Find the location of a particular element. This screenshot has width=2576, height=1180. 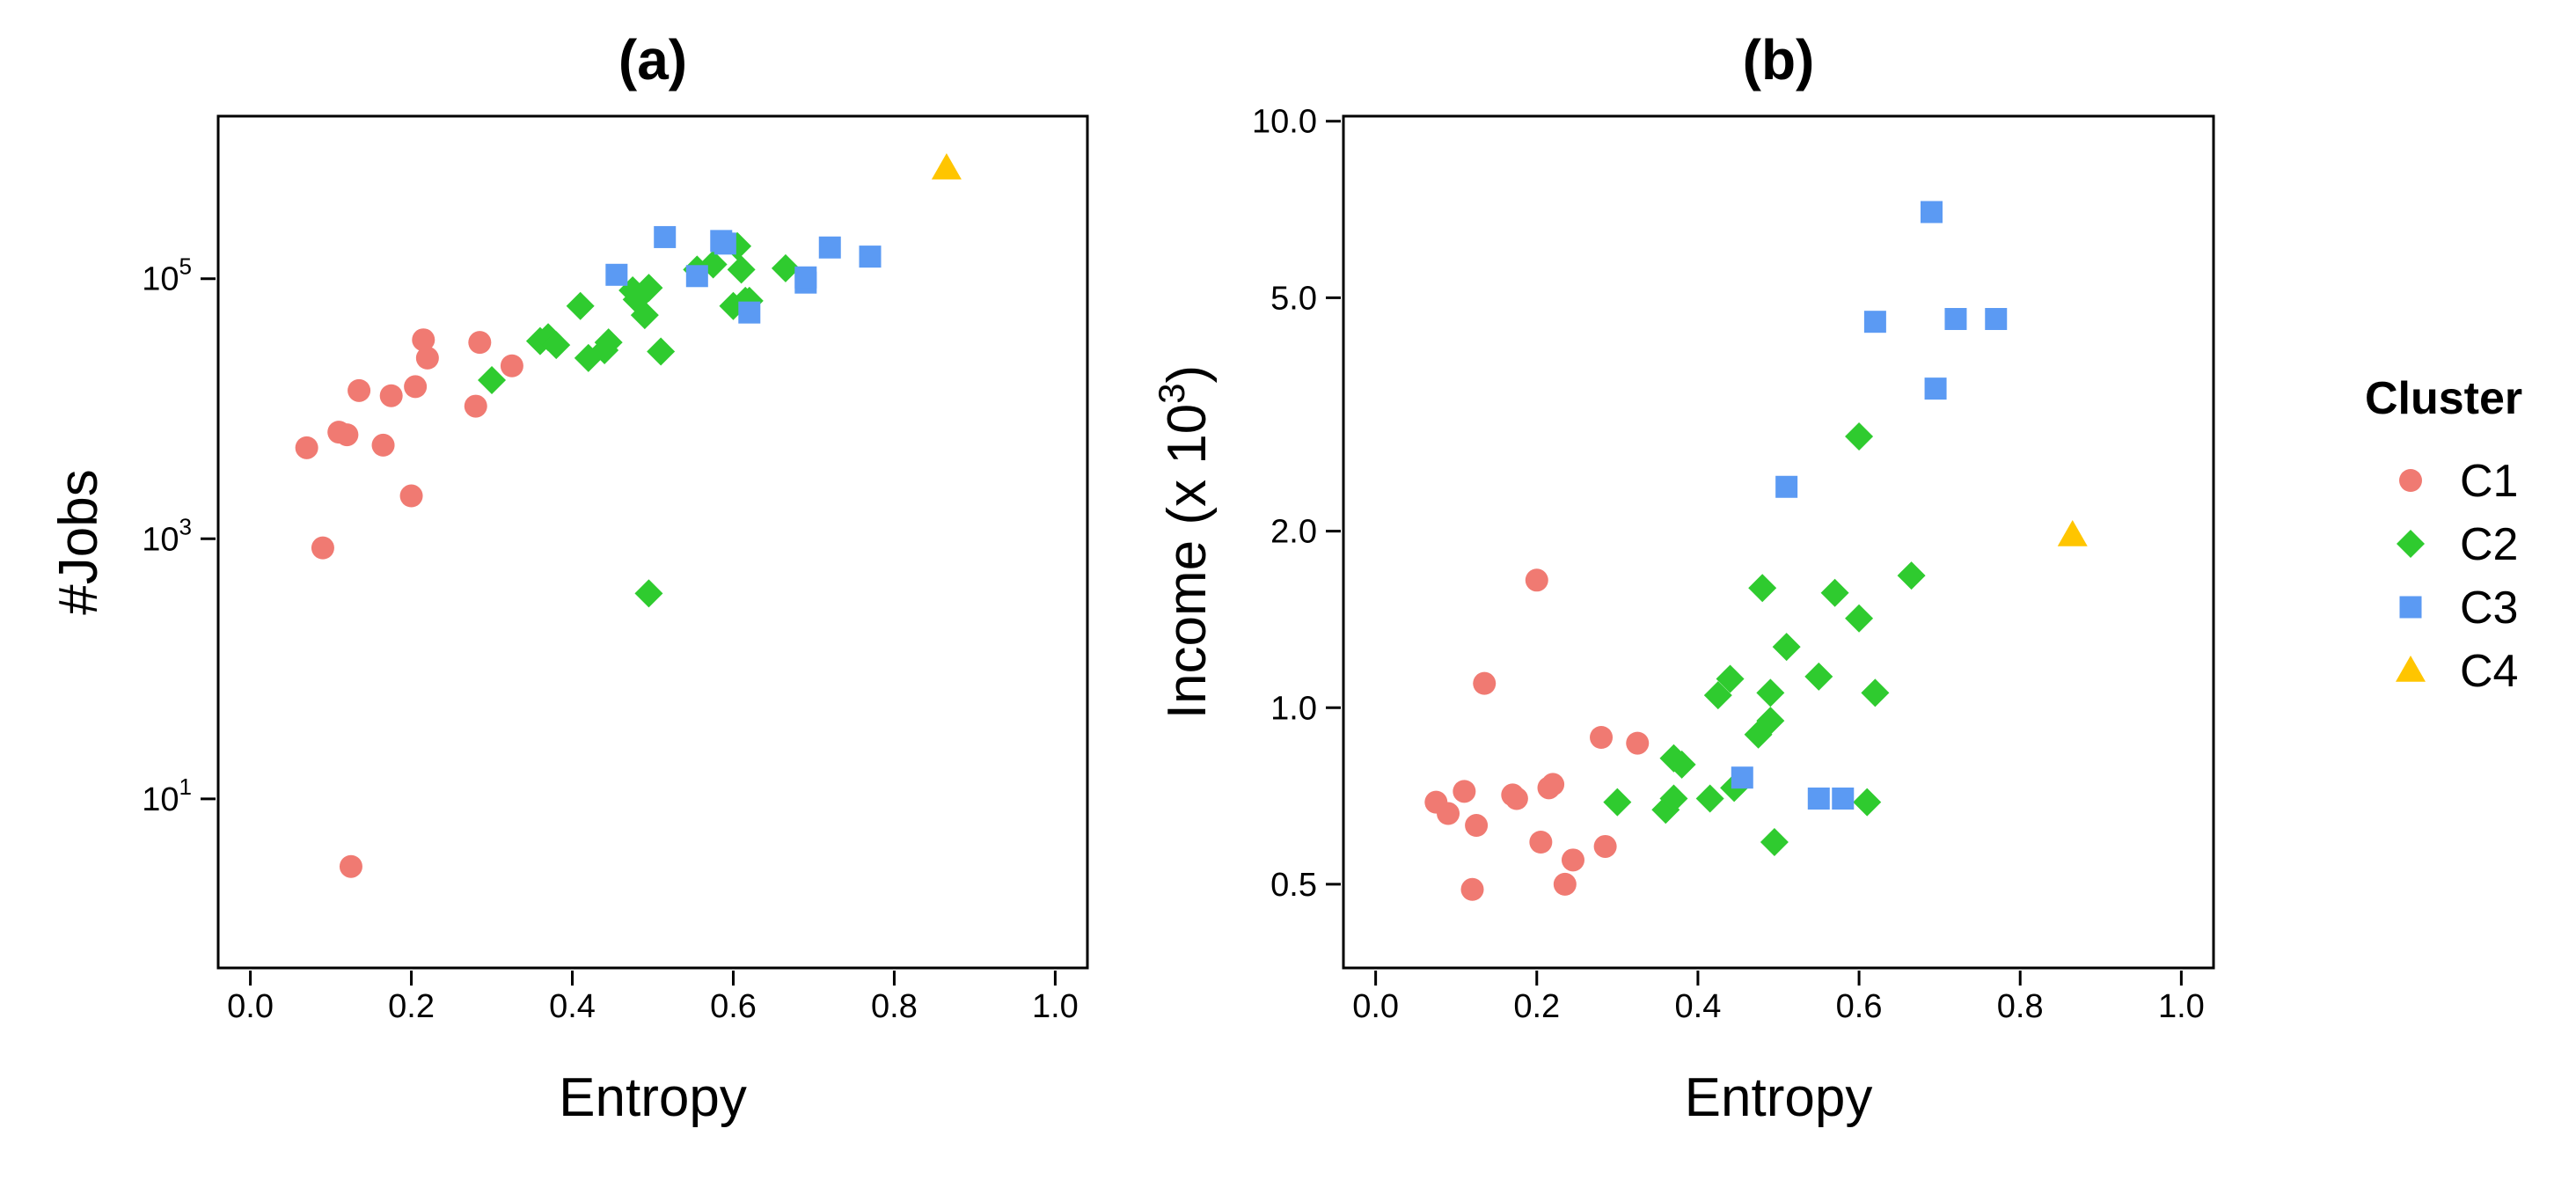

legend: Cluster C1 C2 C3 C4 is located at coordinates (2443, 535).